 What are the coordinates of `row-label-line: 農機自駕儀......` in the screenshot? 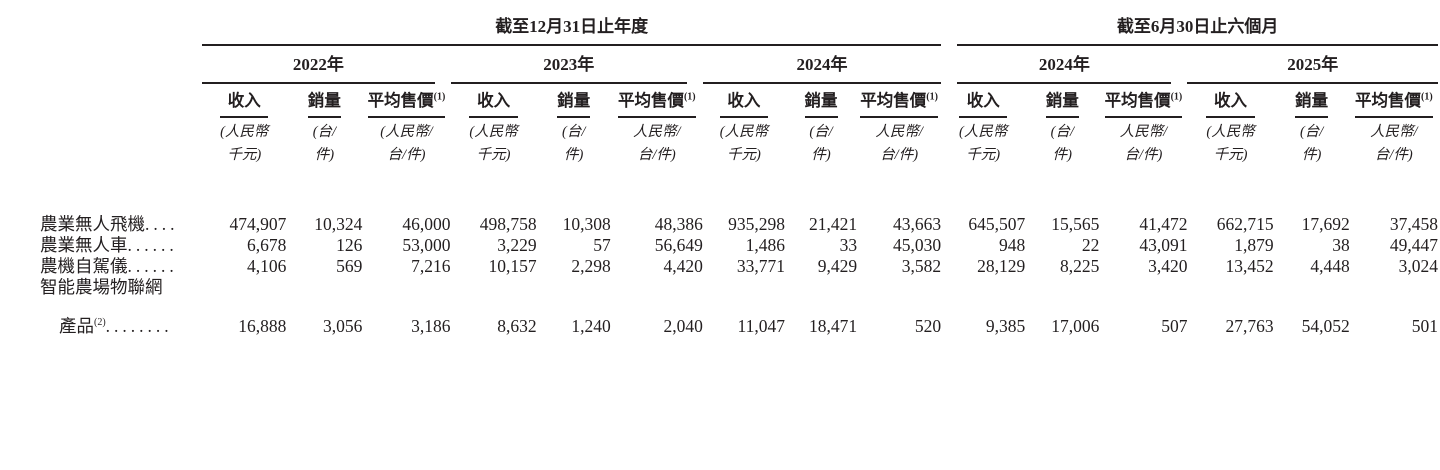 It's located at (121, 266).